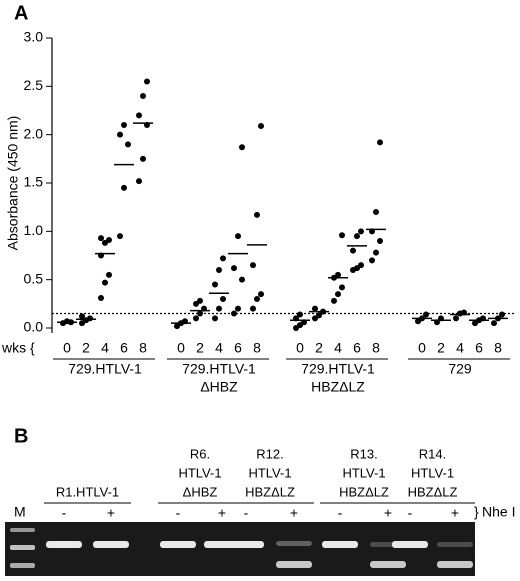 This screenshot has height=581, width=520. What do you see at coordinates (460, 369) in the screenshot?
I see `group-label: 729` at bounding box center [460, 369].